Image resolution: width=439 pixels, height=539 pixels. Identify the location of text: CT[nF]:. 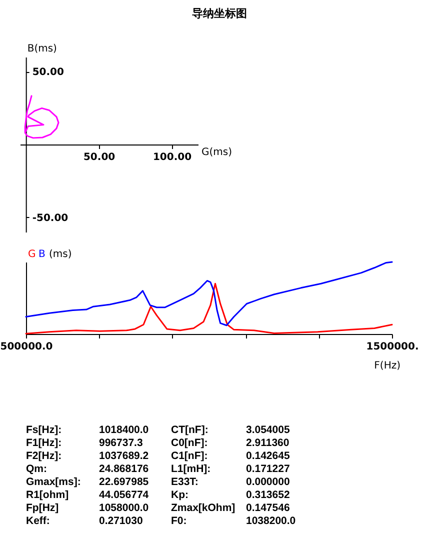
(190, 430).